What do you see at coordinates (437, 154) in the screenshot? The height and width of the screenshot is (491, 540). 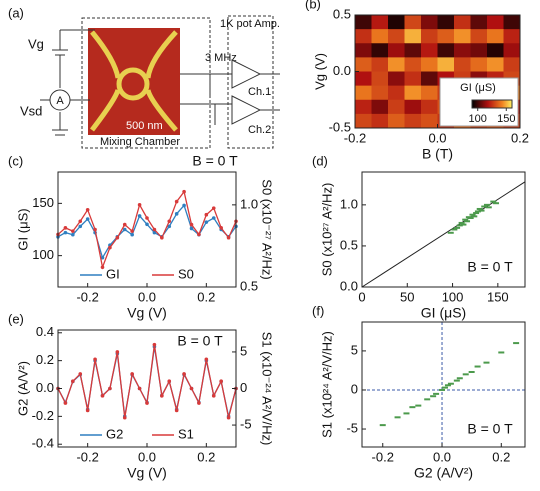 I see `x-axis-label: B (T)` at bounding box center [437, 154].